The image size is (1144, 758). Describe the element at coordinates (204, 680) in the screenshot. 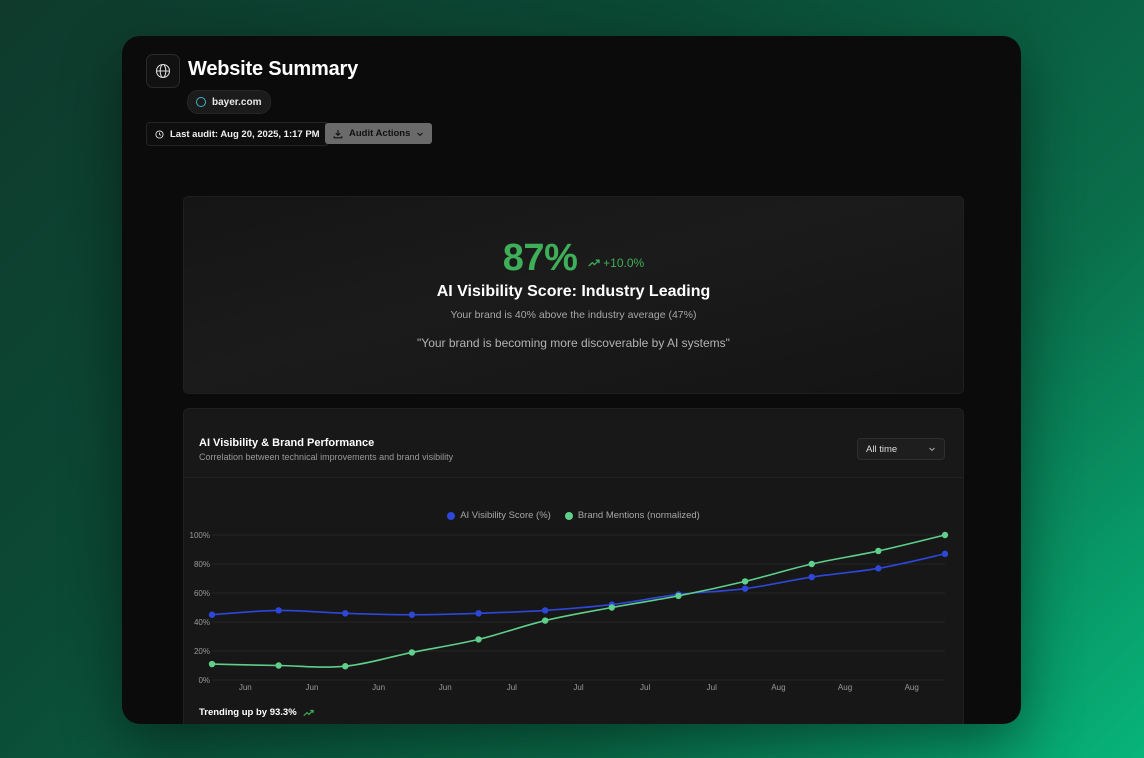

I see `y-tick-label: 0%` at that location.